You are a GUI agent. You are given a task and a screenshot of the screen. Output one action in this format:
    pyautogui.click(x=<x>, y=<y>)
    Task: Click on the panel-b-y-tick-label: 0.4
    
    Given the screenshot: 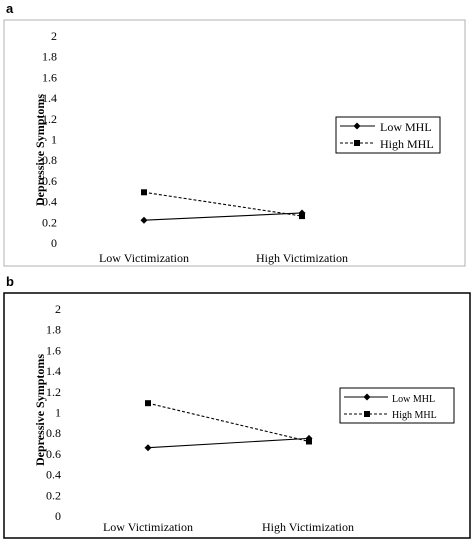 What is the action you would take?
    pyautogui.click(x=53, y=475)
    